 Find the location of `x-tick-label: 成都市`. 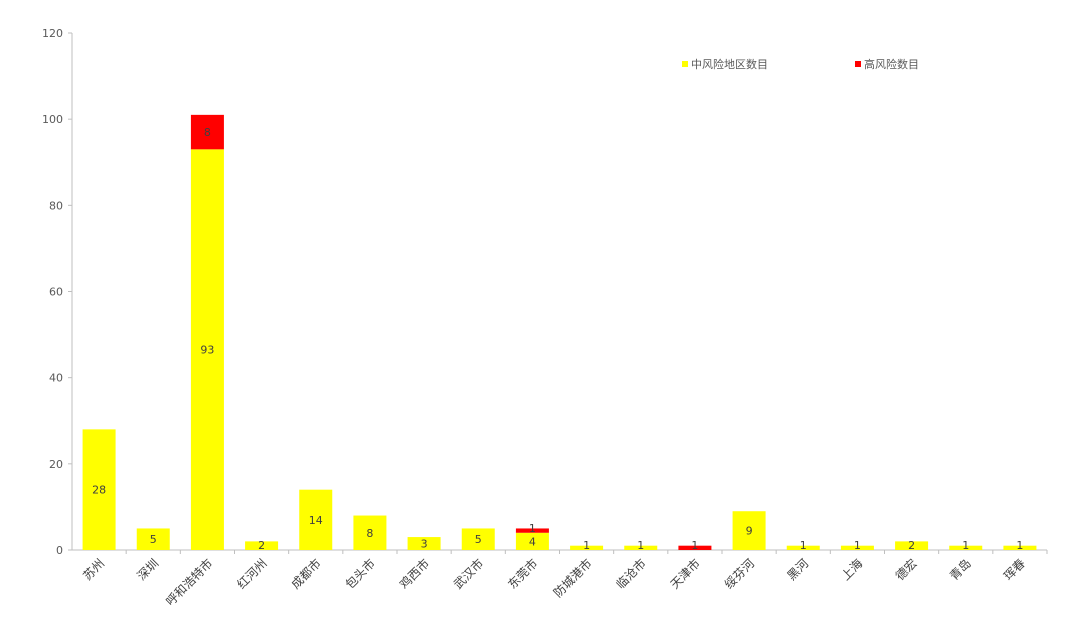

x-tick-label: 成都市 is located at coordinates (306, 574).